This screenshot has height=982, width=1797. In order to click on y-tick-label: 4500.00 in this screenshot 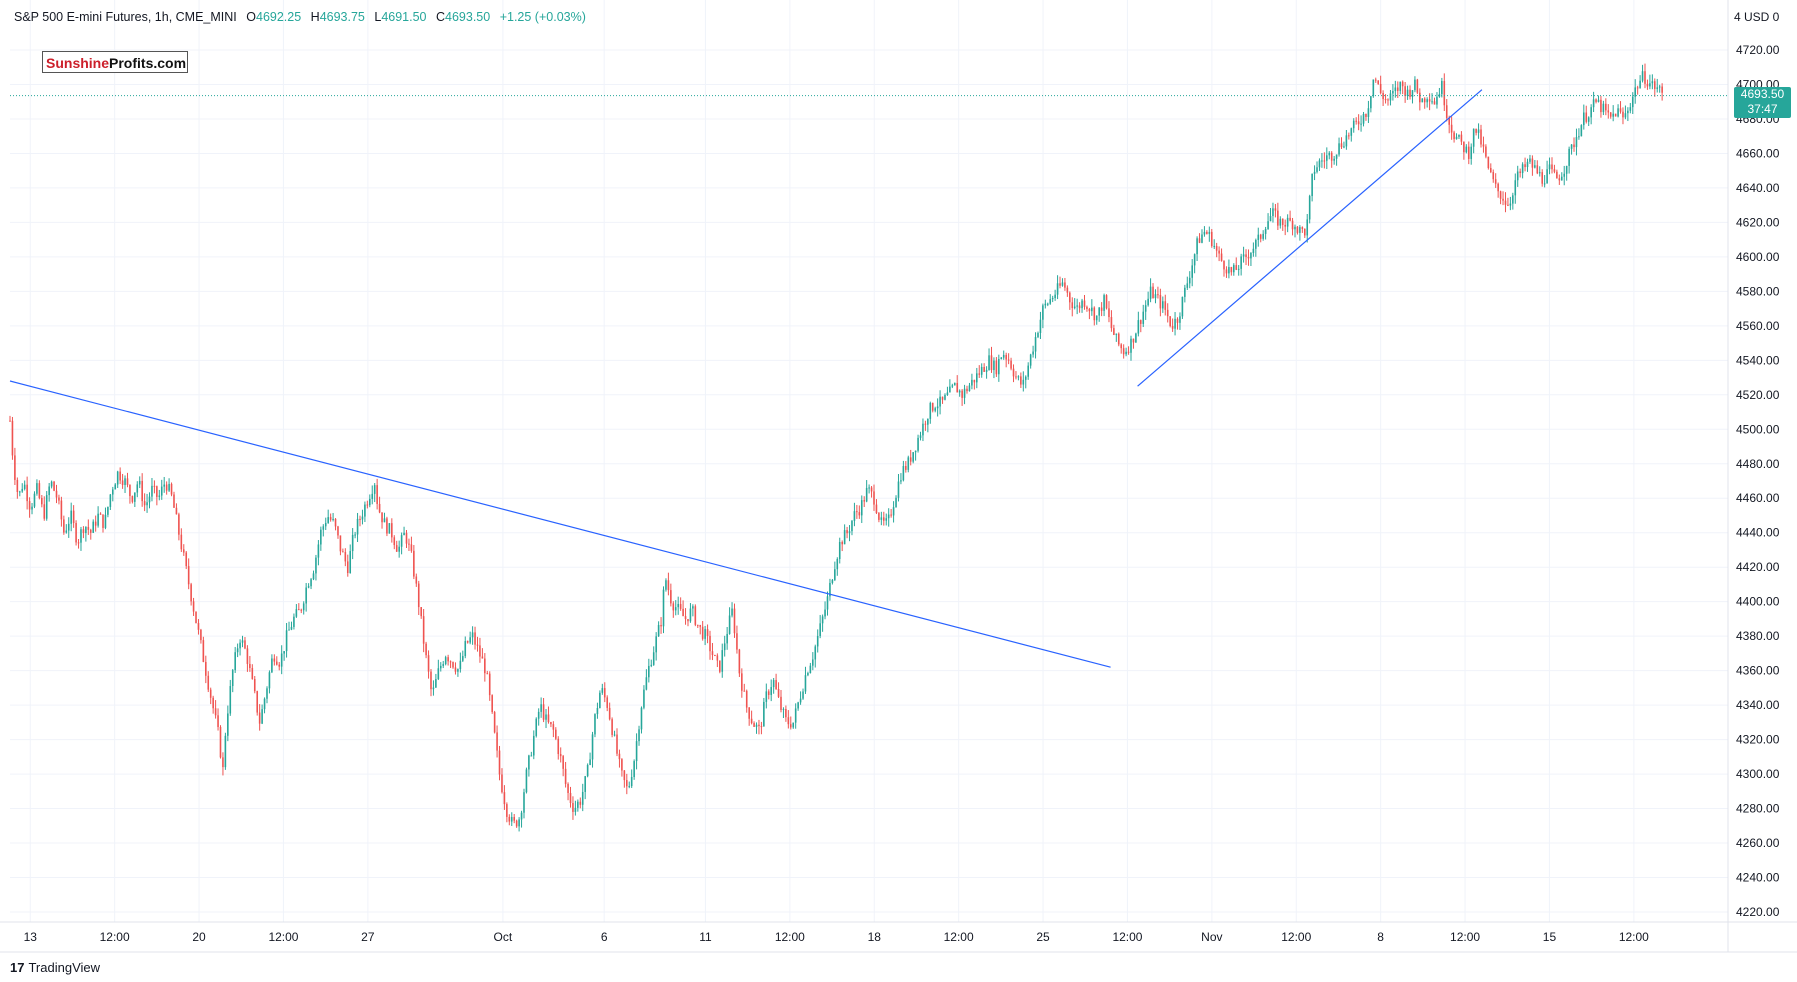, I will do `click(1758, 429)`.